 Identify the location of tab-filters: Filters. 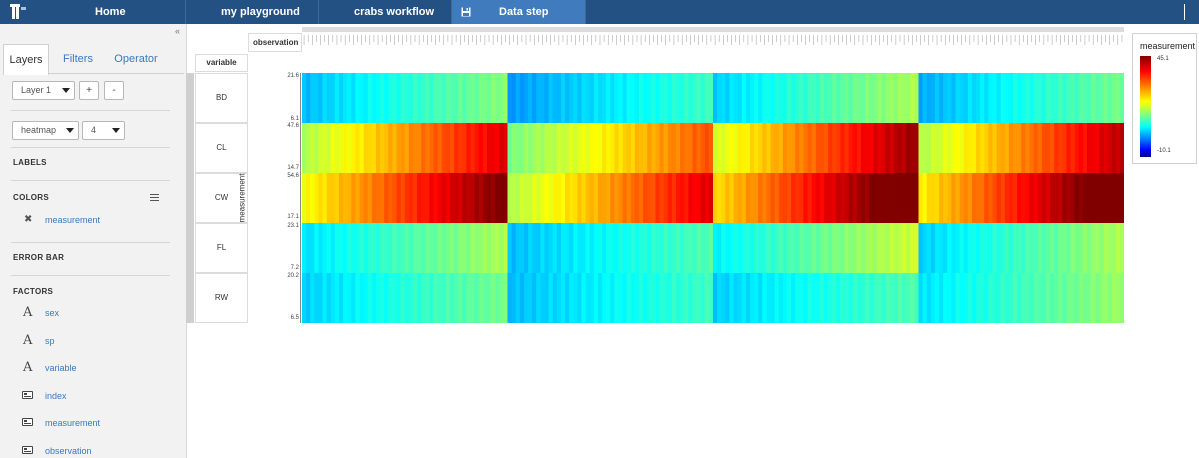
(78, 59).